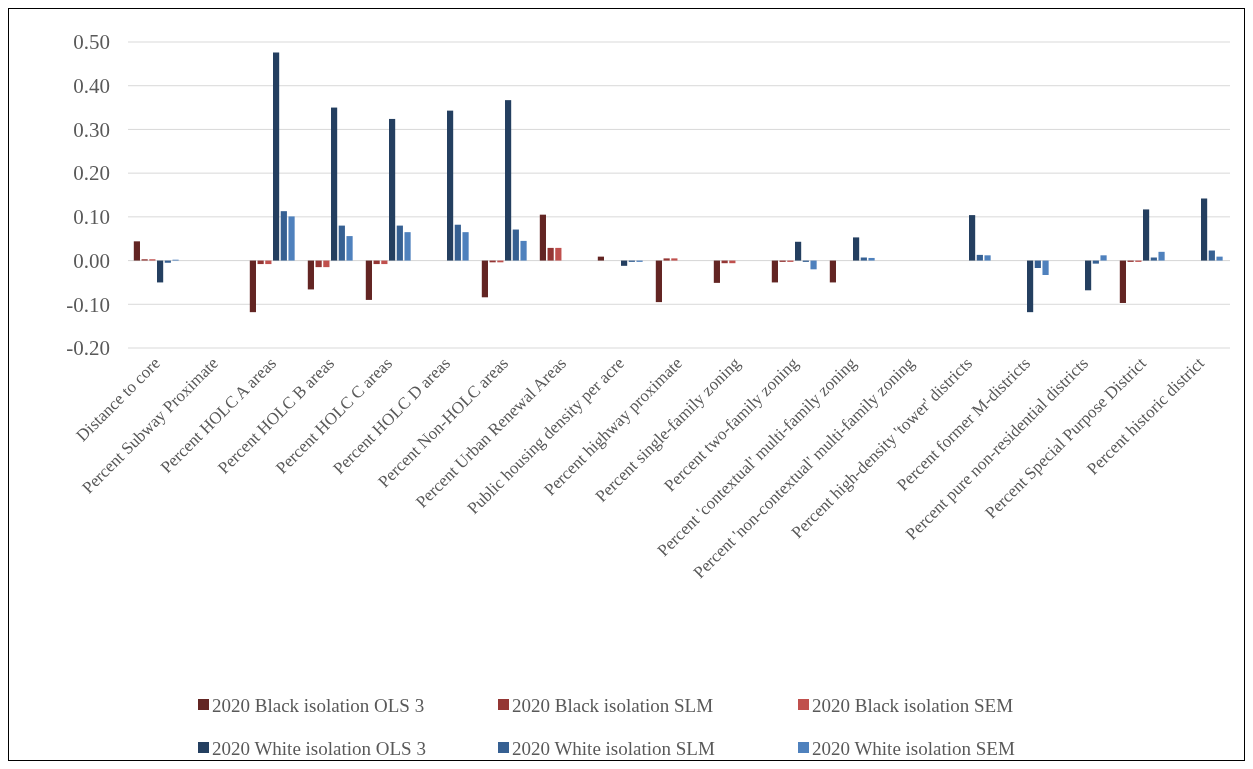  I want to click on y-tick-label: 0.30, so click(91, 129).